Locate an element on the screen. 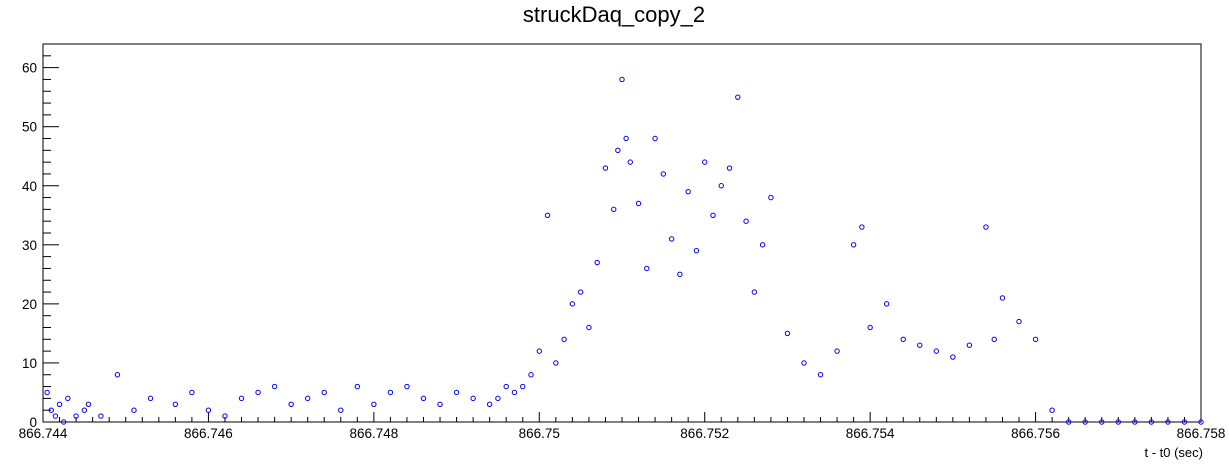 This screenshot has height=466, width=1229. x-tick-label: 866.756 is located at coordinates (1035, 433).